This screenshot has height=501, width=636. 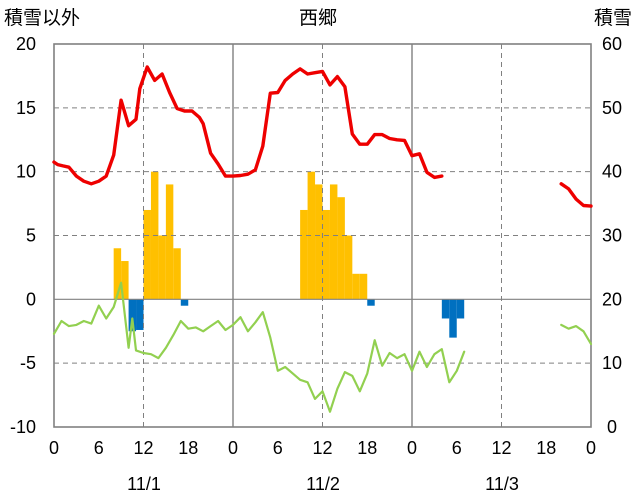 I want to click on left-tick-label-0: 20, so click(x=26, y=44).